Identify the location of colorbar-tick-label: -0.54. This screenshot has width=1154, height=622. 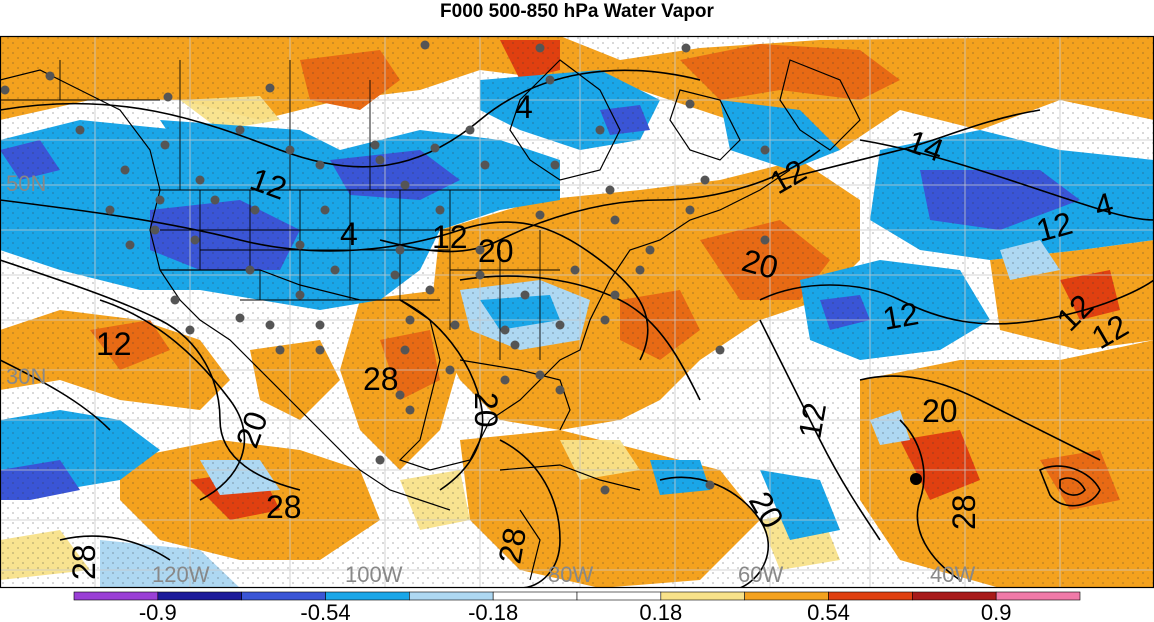
(325, 611).